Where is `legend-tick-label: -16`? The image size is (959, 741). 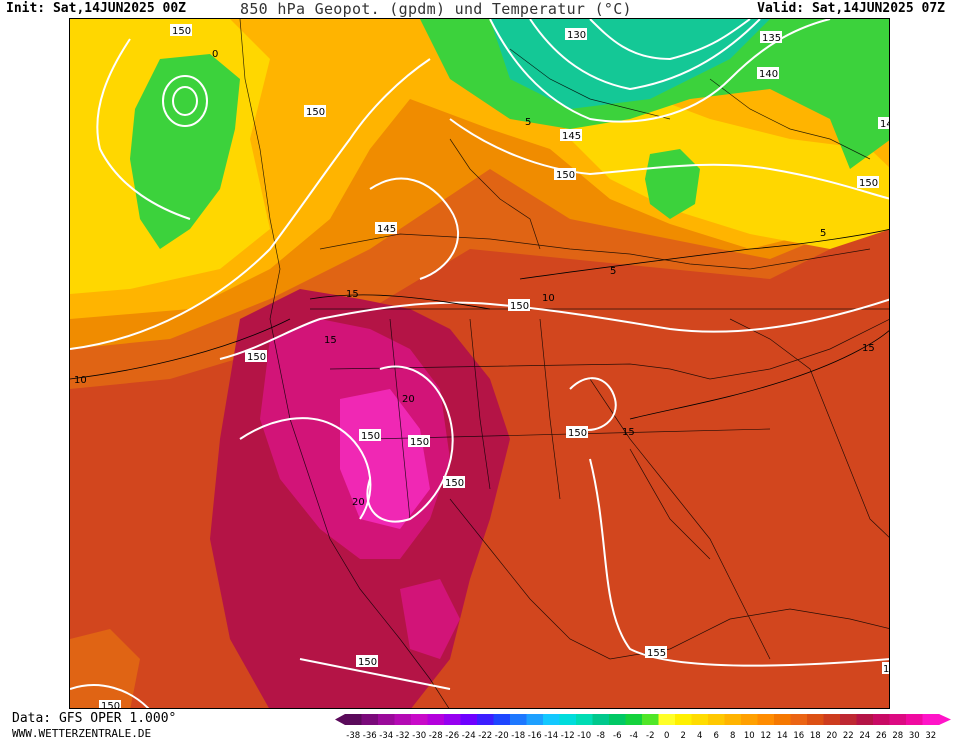
legend-tick-label: -16 is located at coordinates (535, 736).